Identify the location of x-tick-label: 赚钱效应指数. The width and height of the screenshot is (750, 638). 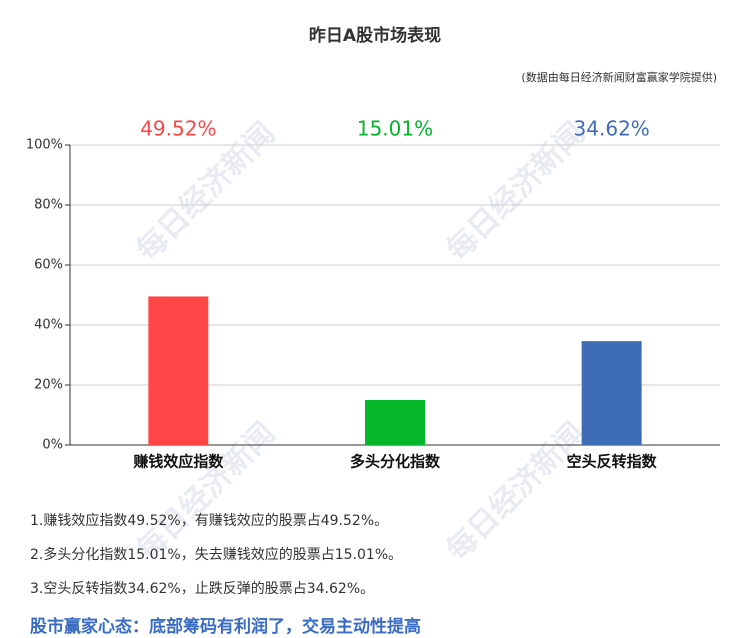
(178, 462).